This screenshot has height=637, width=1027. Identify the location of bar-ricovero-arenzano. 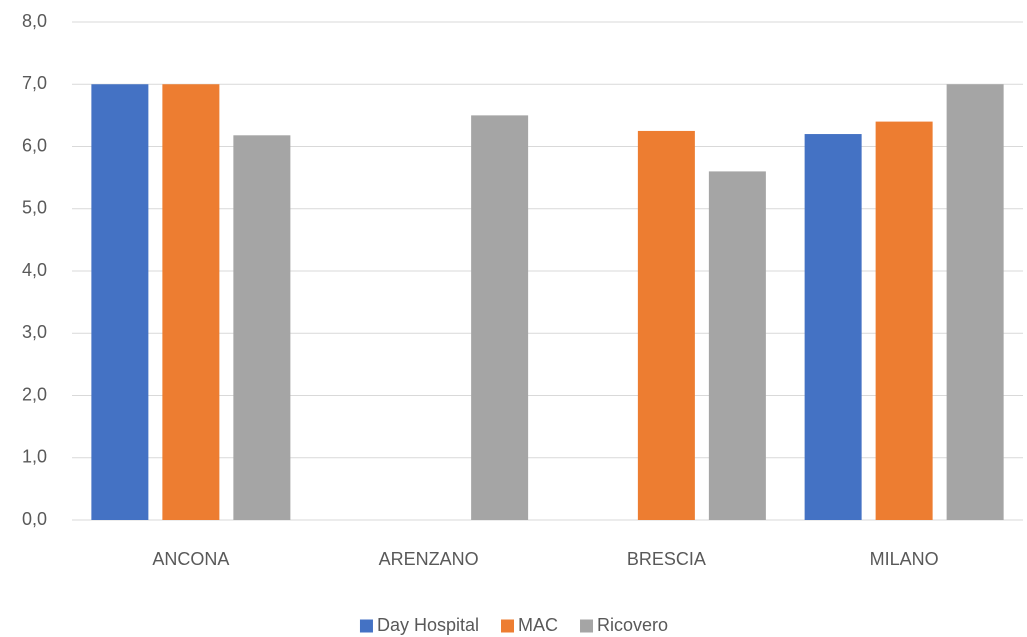
(500, 317).